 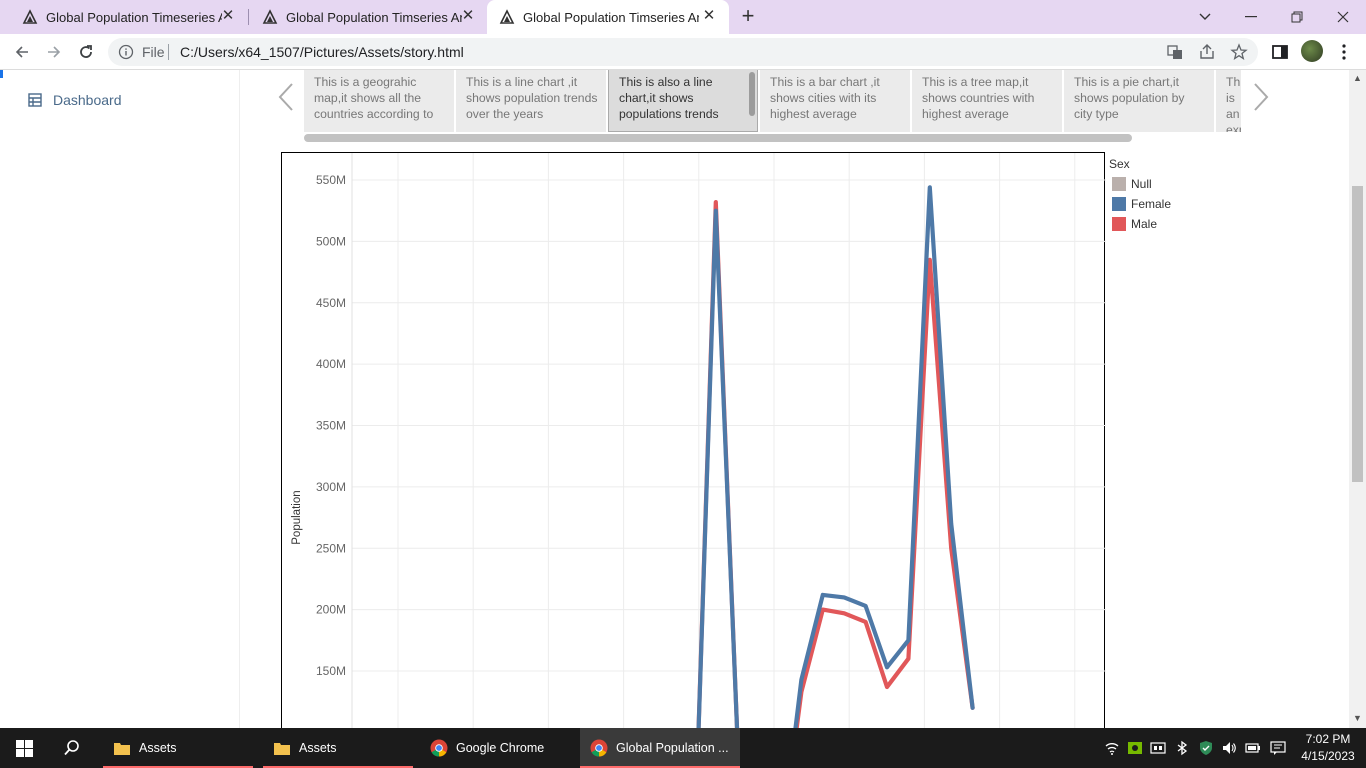 I want to click on chrome-icon, so click(x=599, y=748).